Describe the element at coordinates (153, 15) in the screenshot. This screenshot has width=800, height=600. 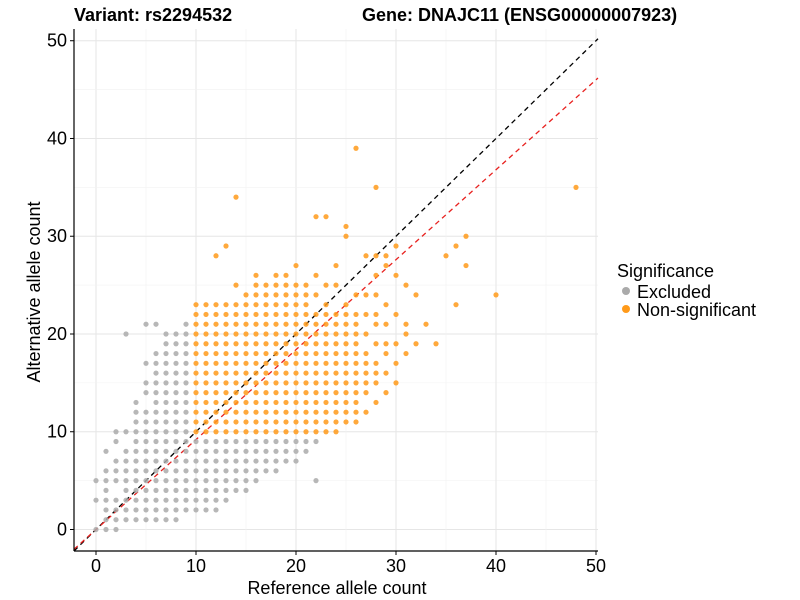
I see `chart-title: Variant: rs2294532` at that location.